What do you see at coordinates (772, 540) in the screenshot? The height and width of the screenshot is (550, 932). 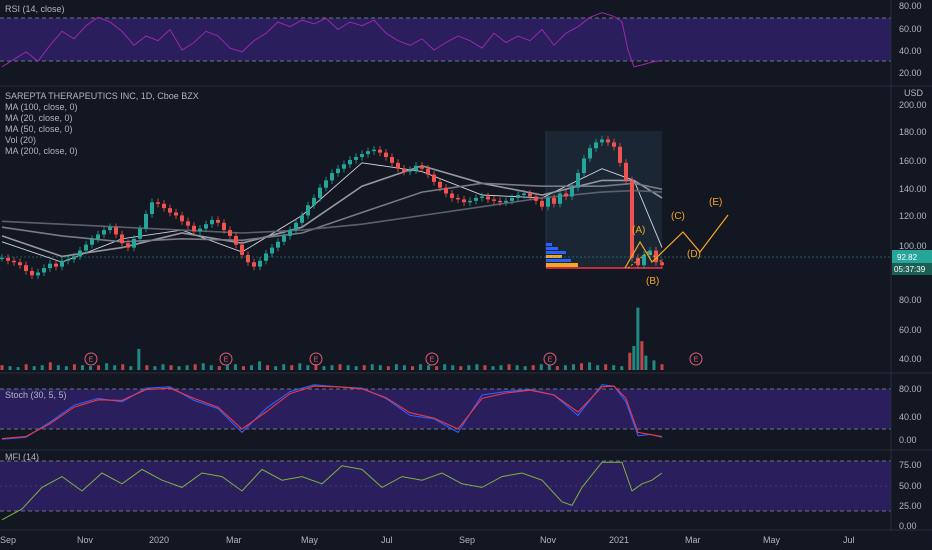 I see `time-label: May` at bounding box center [772, 540].